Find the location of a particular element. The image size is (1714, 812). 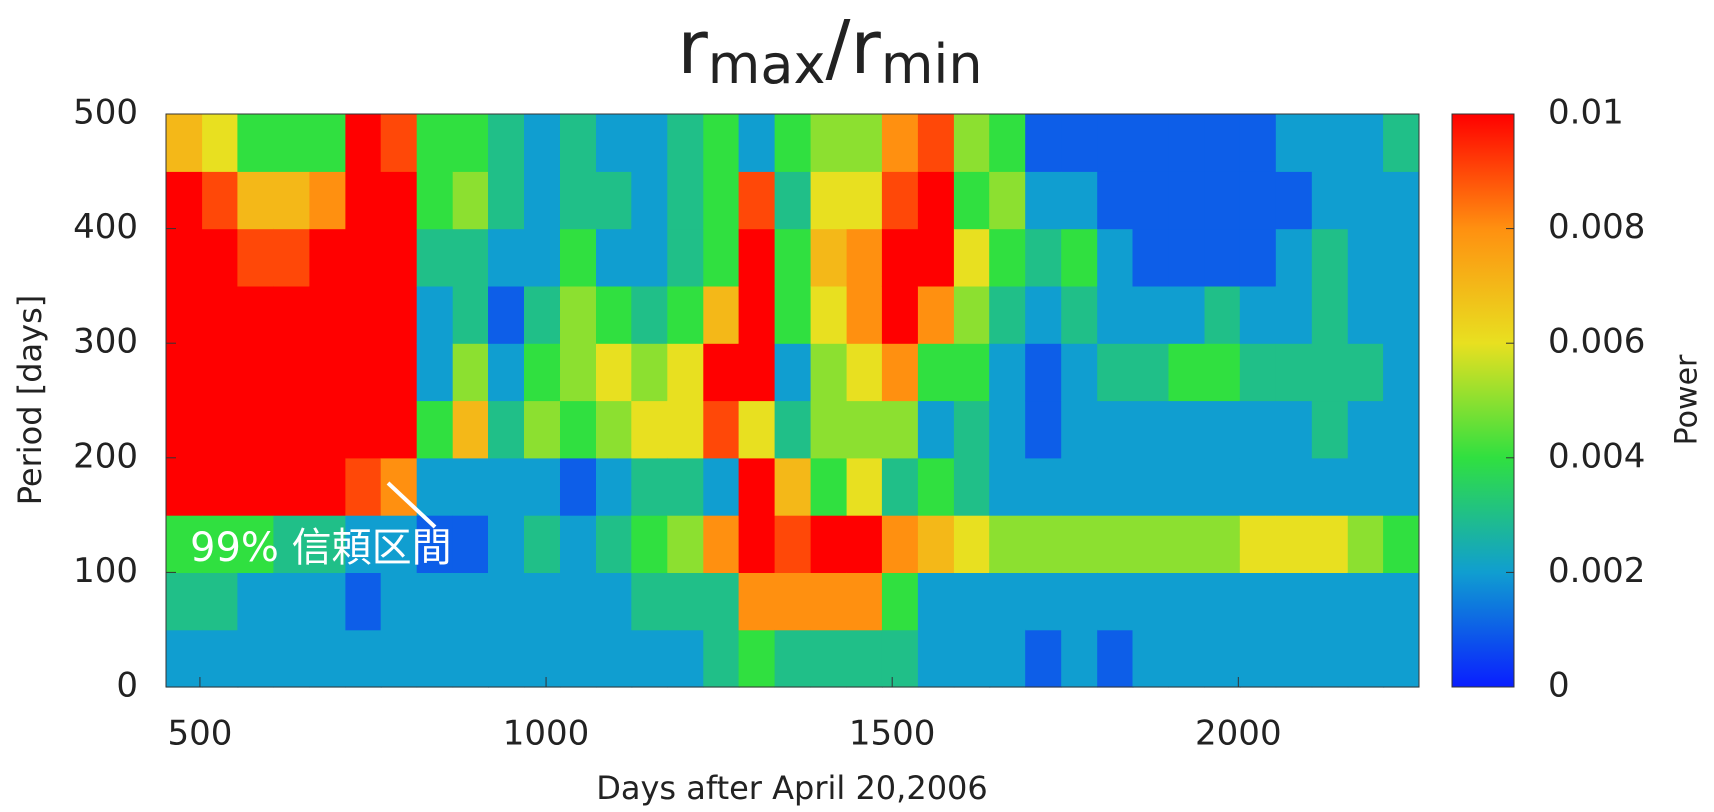

colorbar-tick-label: 0.01 is located at coordinates (1586, 113).